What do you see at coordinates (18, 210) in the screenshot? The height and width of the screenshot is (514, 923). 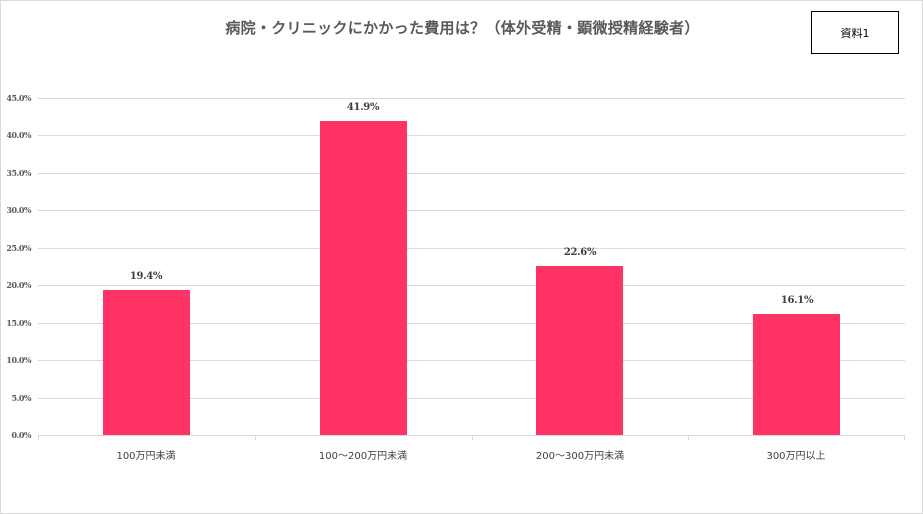 I see `y-tick-label: 30.0%` at bounding box center [18, 210].